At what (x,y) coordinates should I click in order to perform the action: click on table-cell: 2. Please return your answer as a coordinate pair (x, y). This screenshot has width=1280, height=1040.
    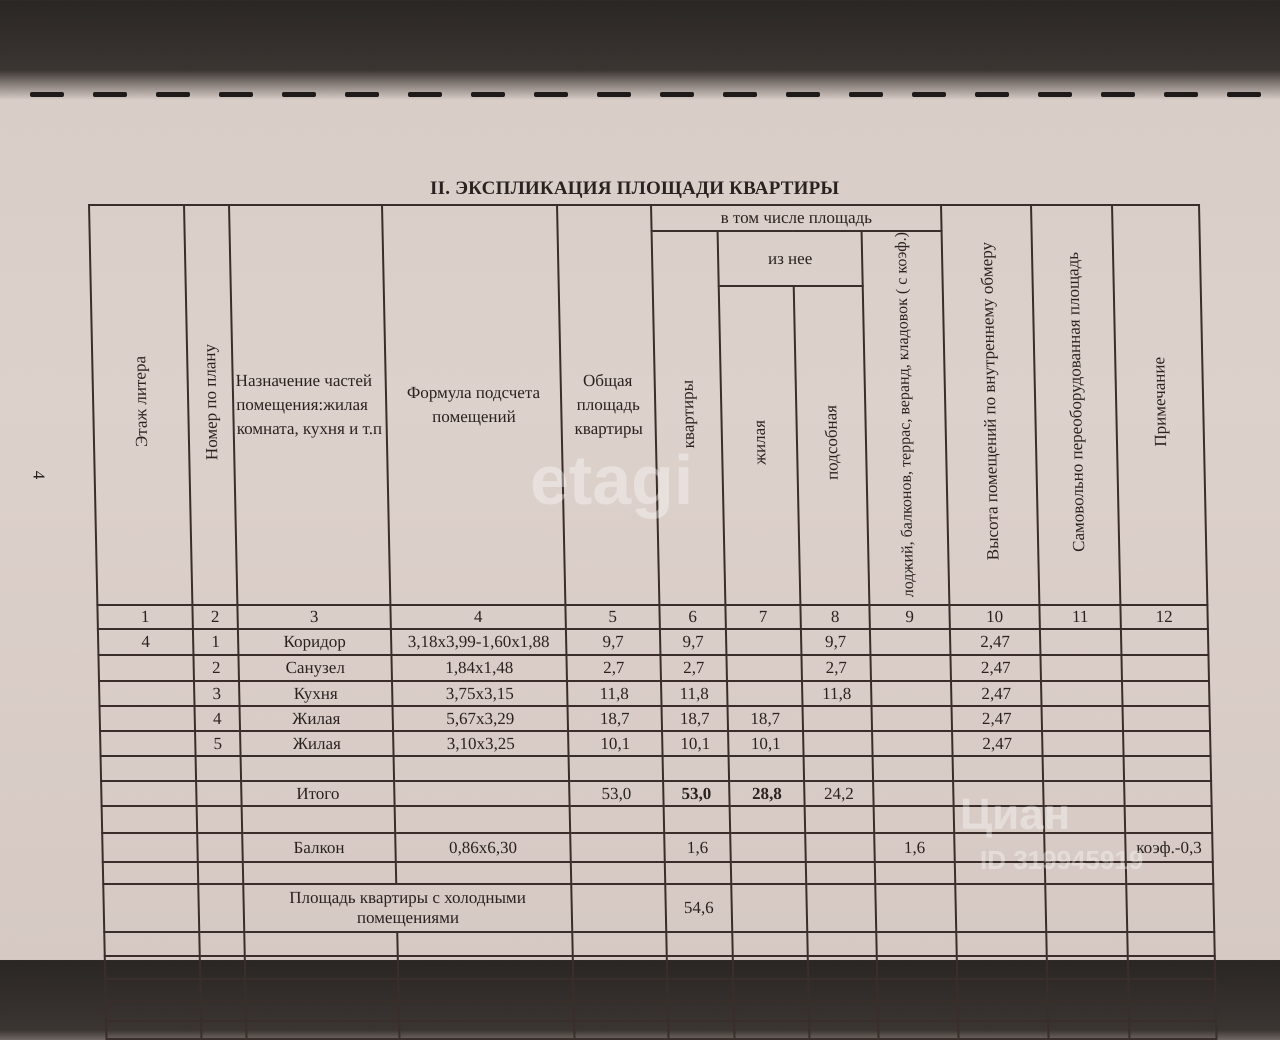
    Looking at the image, I should click on (216, 668).